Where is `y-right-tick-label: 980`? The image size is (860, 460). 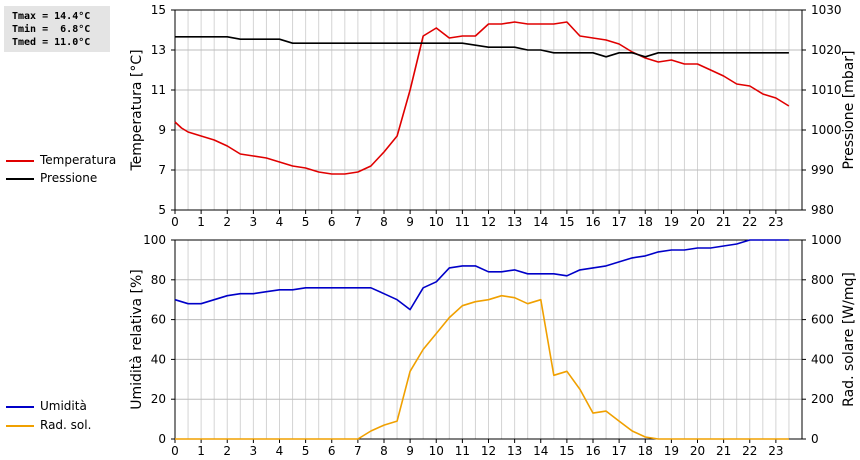
y-right-tick-label: 980 is located at coordinates (822, 210).